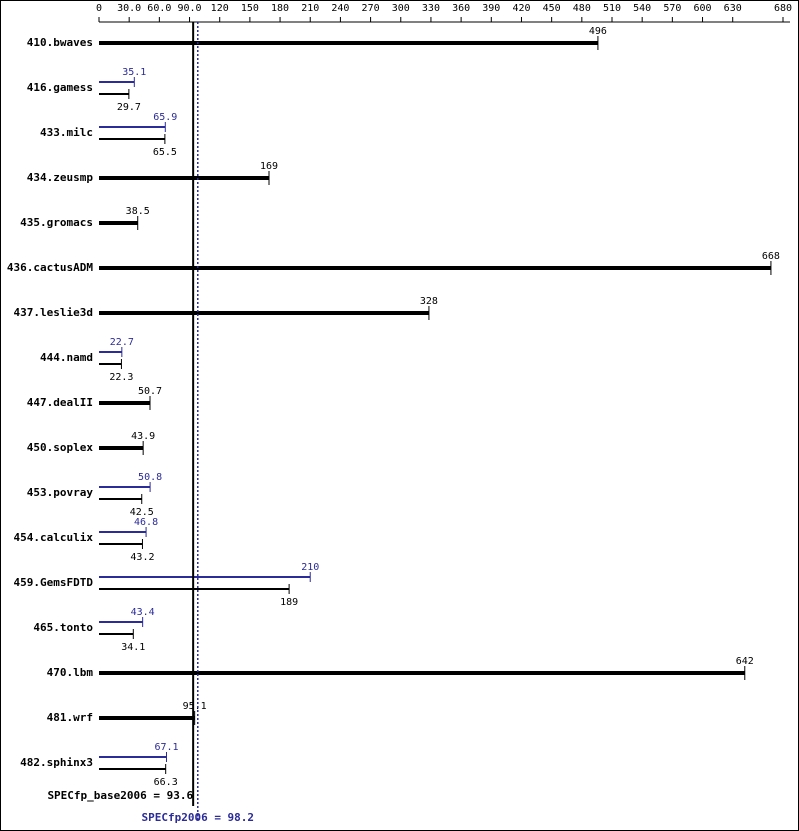  Describe the element at coordinates (50, 267) in the screenshot. I see `category-label: 436.cactusADM` at that location.